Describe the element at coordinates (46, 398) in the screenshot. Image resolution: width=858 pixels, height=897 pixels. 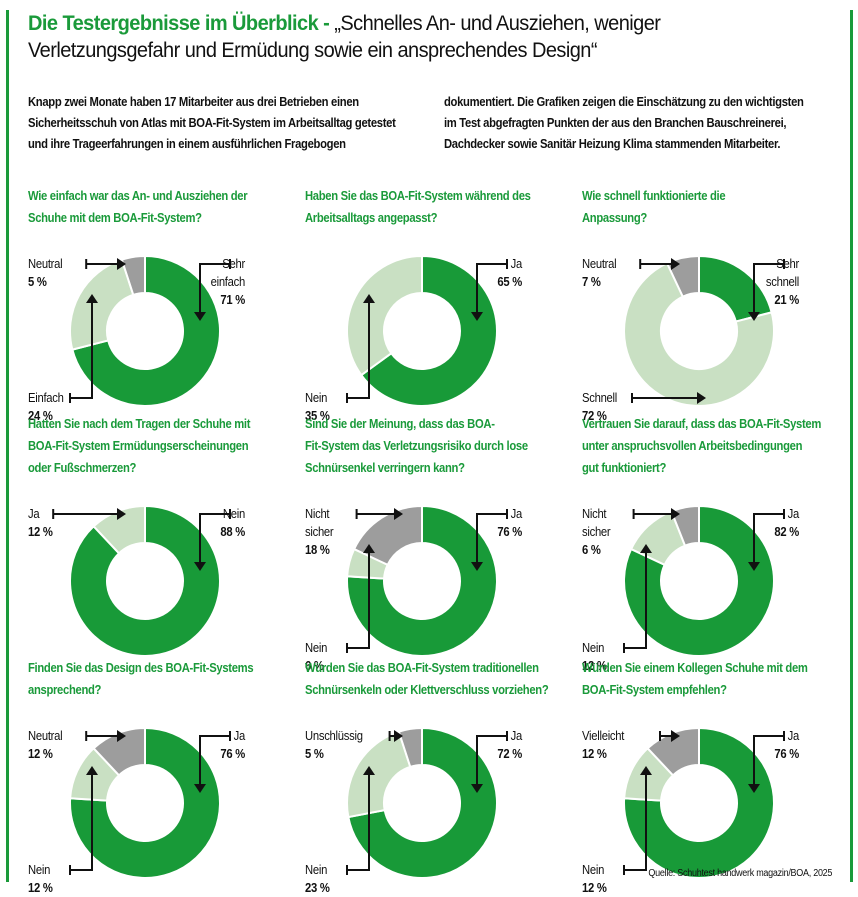
I see `slice-label-name: Einfach` at that location.